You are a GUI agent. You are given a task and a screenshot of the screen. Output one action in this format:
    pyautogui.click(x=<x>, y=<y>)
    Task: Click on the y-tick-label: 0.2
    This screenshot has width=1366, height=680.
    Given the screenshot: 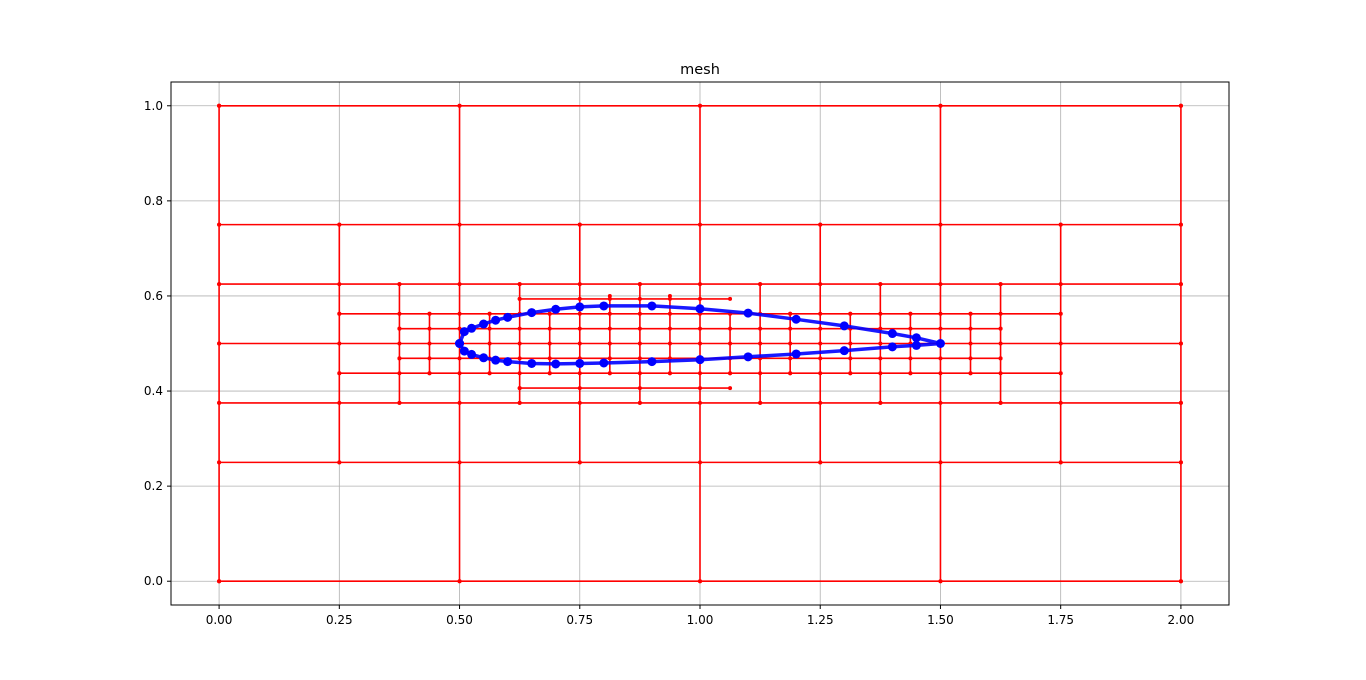 What is the action you would take?
    pyautogui.click(x=153, y=486)
    